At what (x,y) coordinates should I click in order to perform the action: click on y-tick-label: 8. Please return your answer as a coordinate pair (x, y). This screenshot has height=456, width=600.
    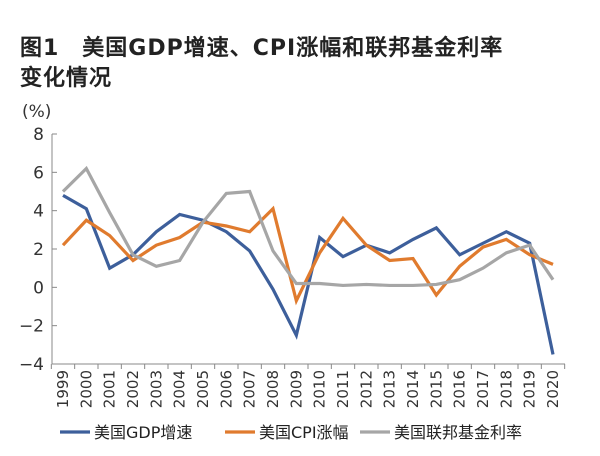
    Looking at the image, I should click on (38, 135).